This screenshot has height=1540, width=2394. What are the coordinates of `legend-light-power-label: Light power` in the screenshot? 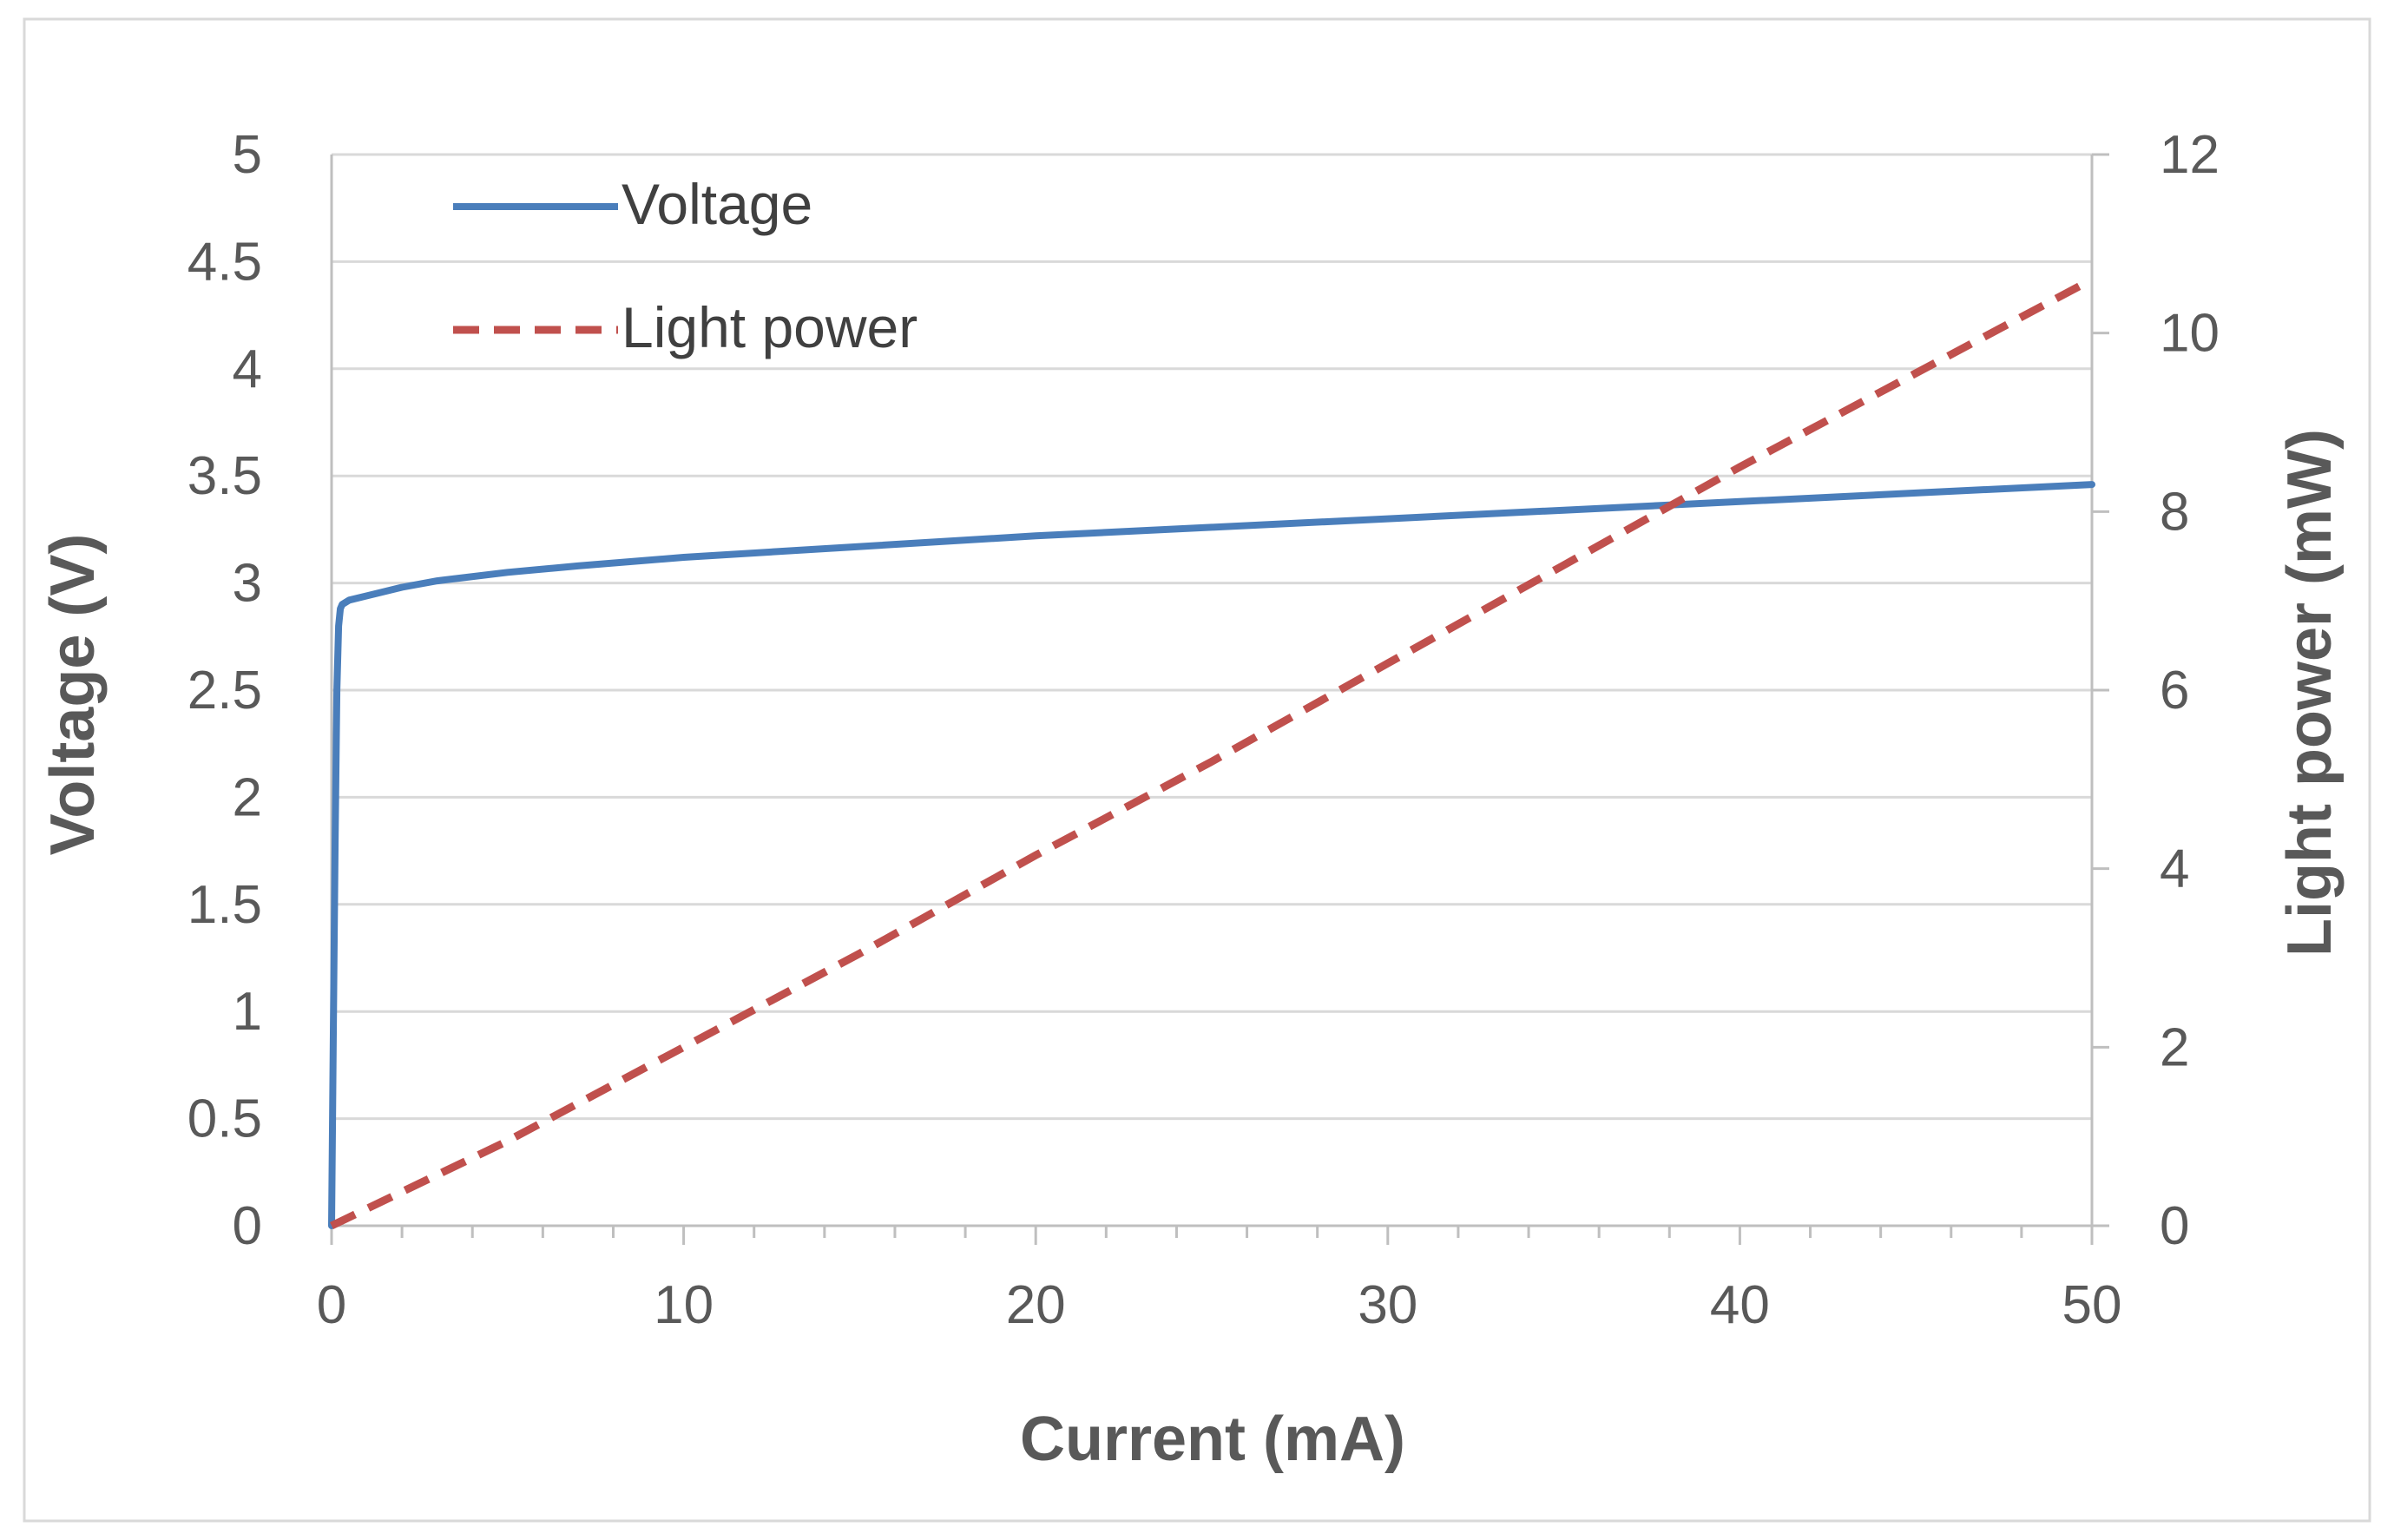 It's located at (770, 327).